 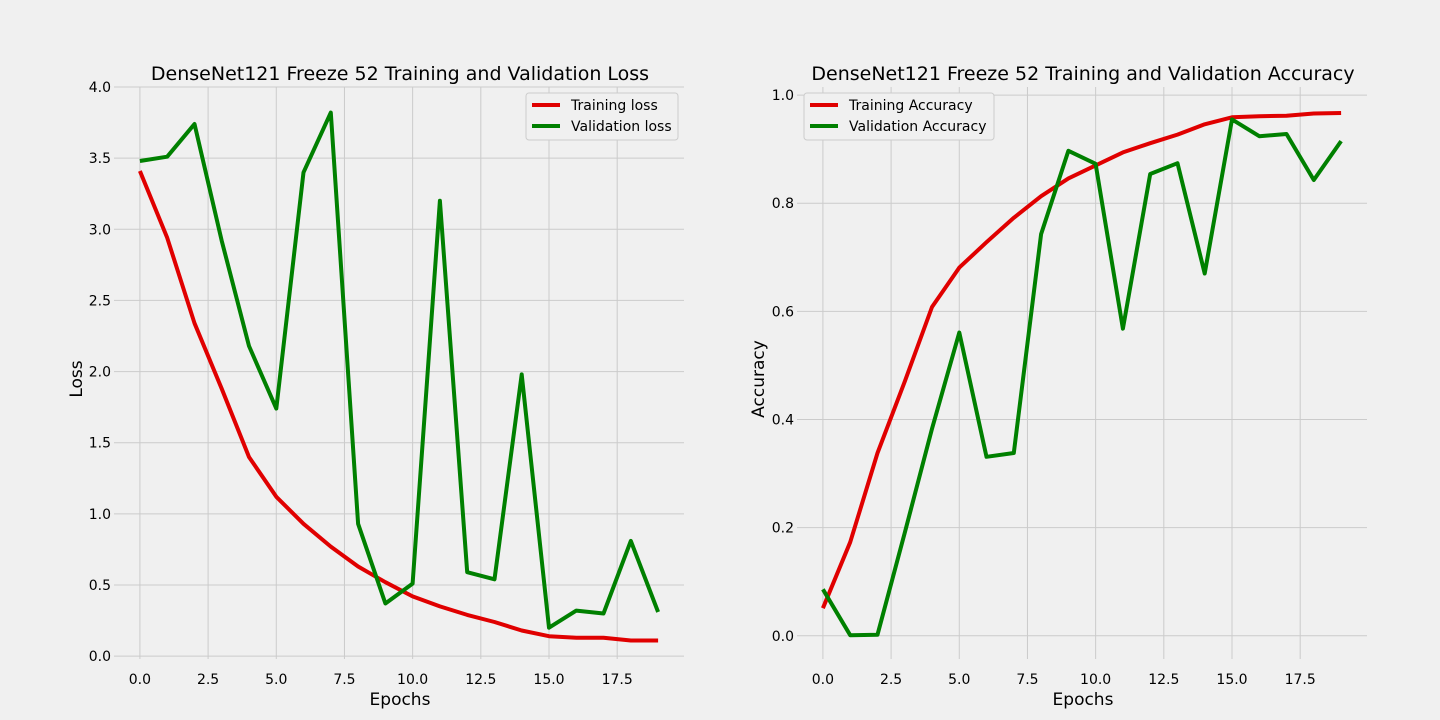 What do you see at coordinates (381, 680) in the screenshot?
I see `loss-chart-xticks: 0.0 2.5 5.0 7.5 10.0 12.5 15.0 17.5` at bounding box center [381, 680].